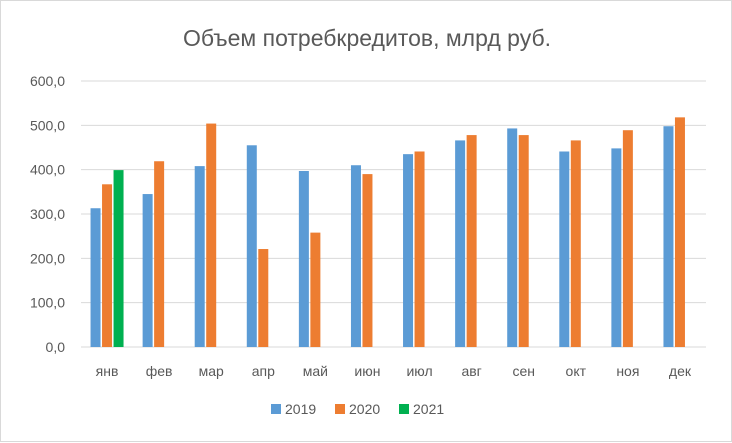 Image resolution: width=732 pixels, height=443 pixels. What do you see at coordinates (355, 256) in the screenshot?
I see `bar-2019-июн` at bounding box center [355, 256].